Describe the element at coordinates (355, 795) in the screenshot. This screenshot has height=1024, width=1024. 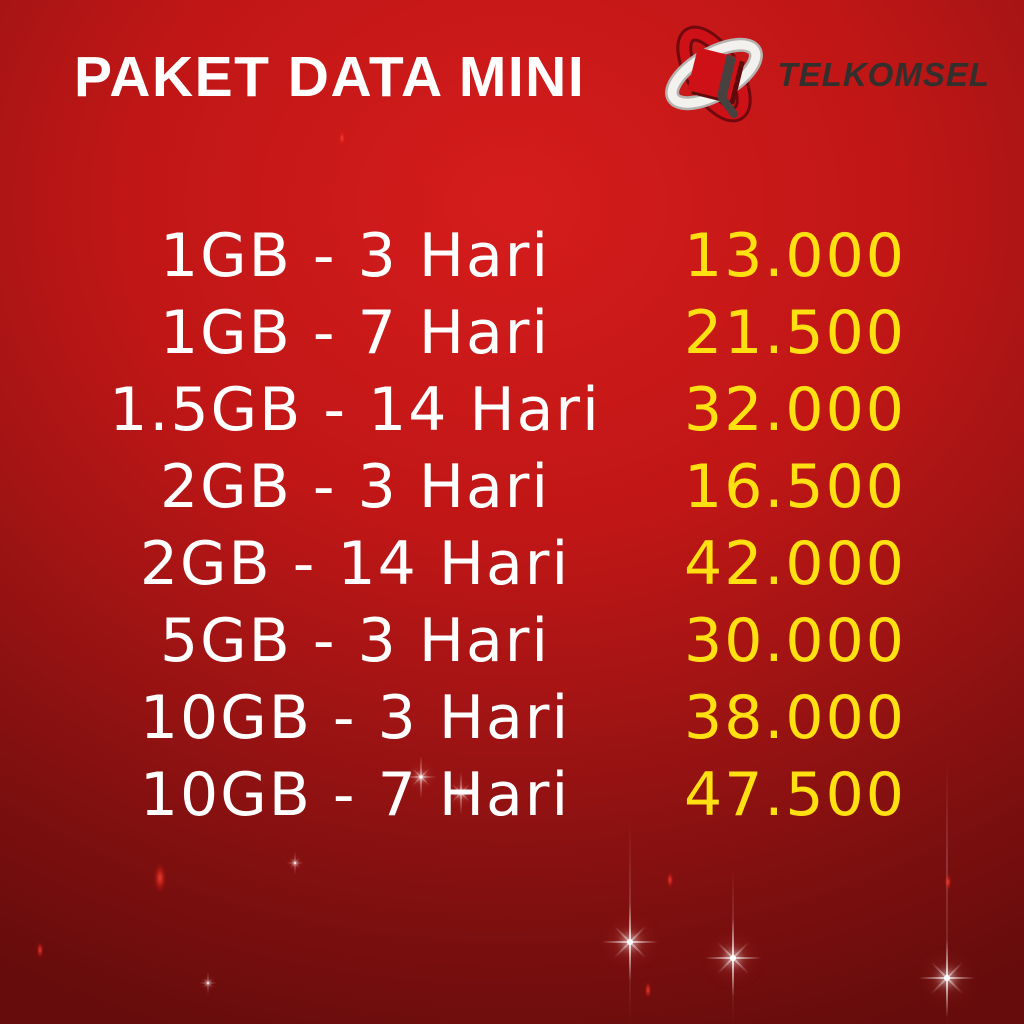
I see `package-label: 10GB - 7 Hari` at that location.